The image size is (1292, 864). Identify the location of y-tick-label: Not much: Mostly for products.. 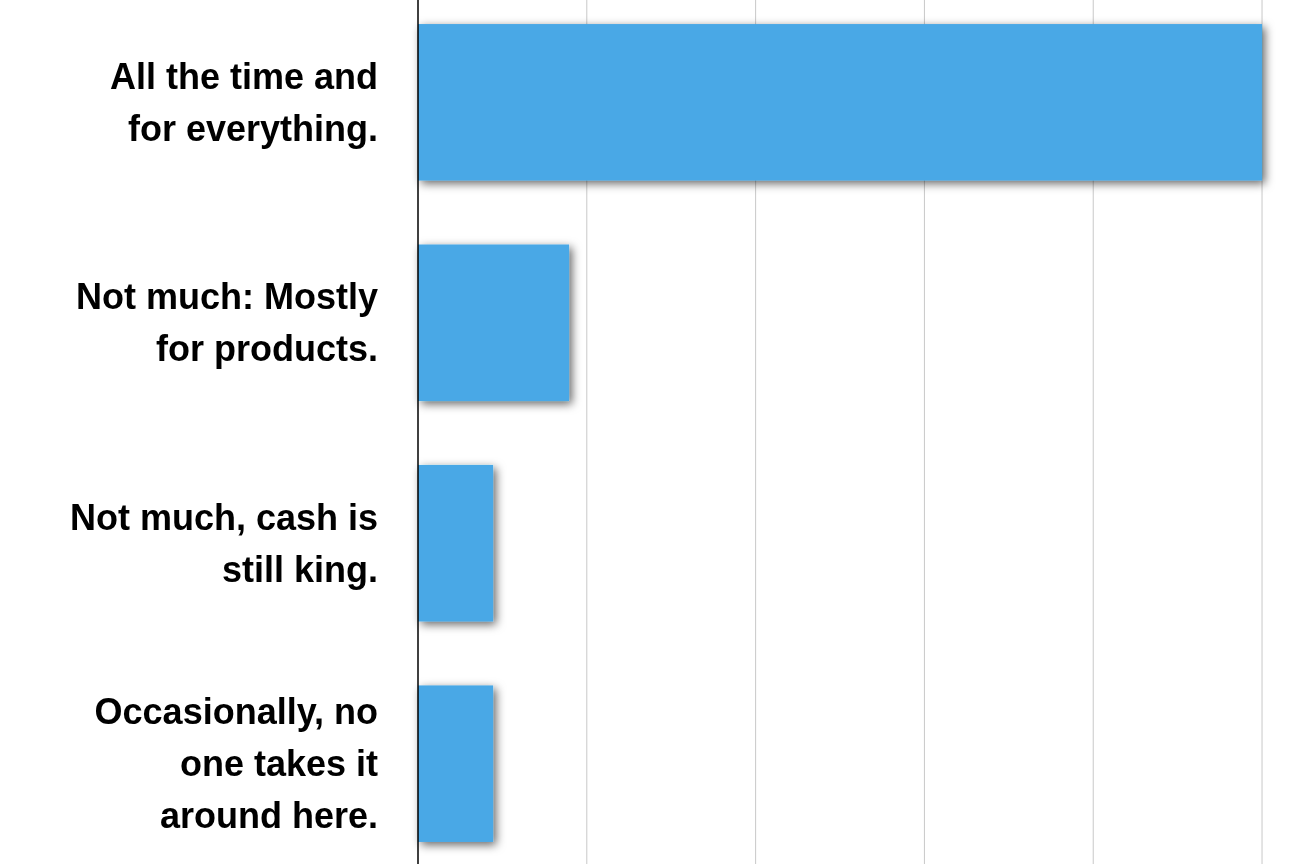
(227, 323).